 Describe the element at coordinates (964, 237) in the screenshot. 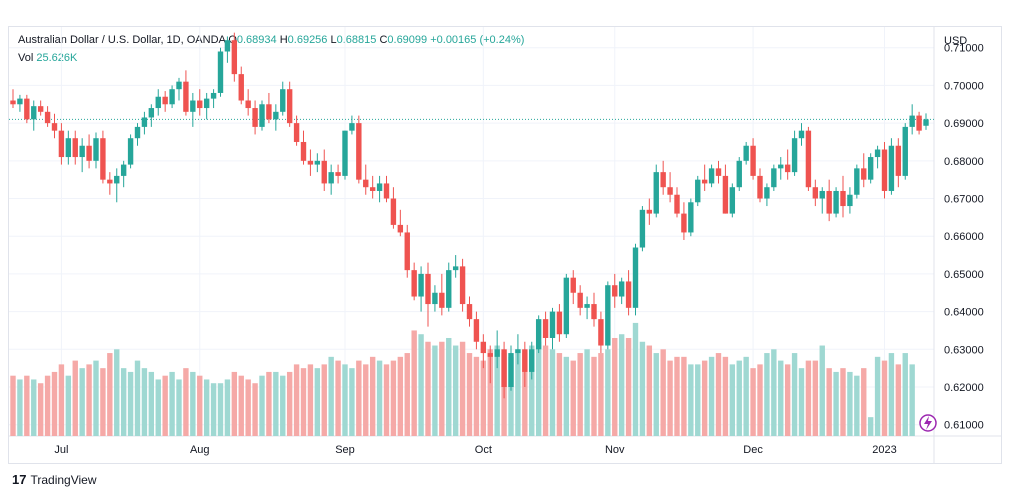

I see `y-tick-label: 0.66000` at that location.